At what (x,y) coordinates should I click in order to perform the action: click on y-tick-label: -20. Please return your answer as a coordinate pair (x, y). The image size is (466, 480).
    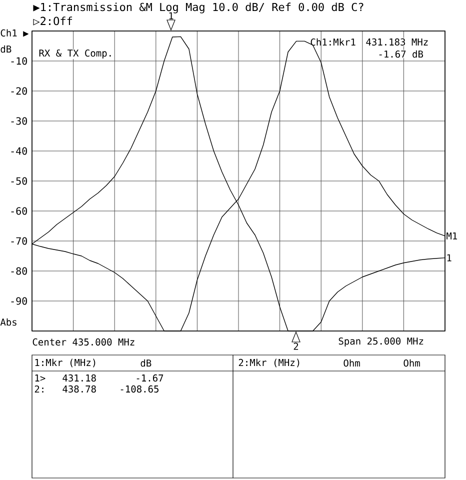
    Looking at the image, I should click on (19, 91).